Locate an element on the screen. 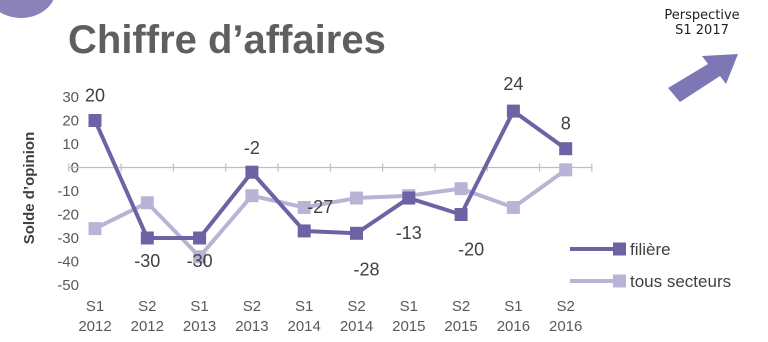 This screenshot has height=342, width=768. y-tick-label: -30 is located at coordinates (68, 238).